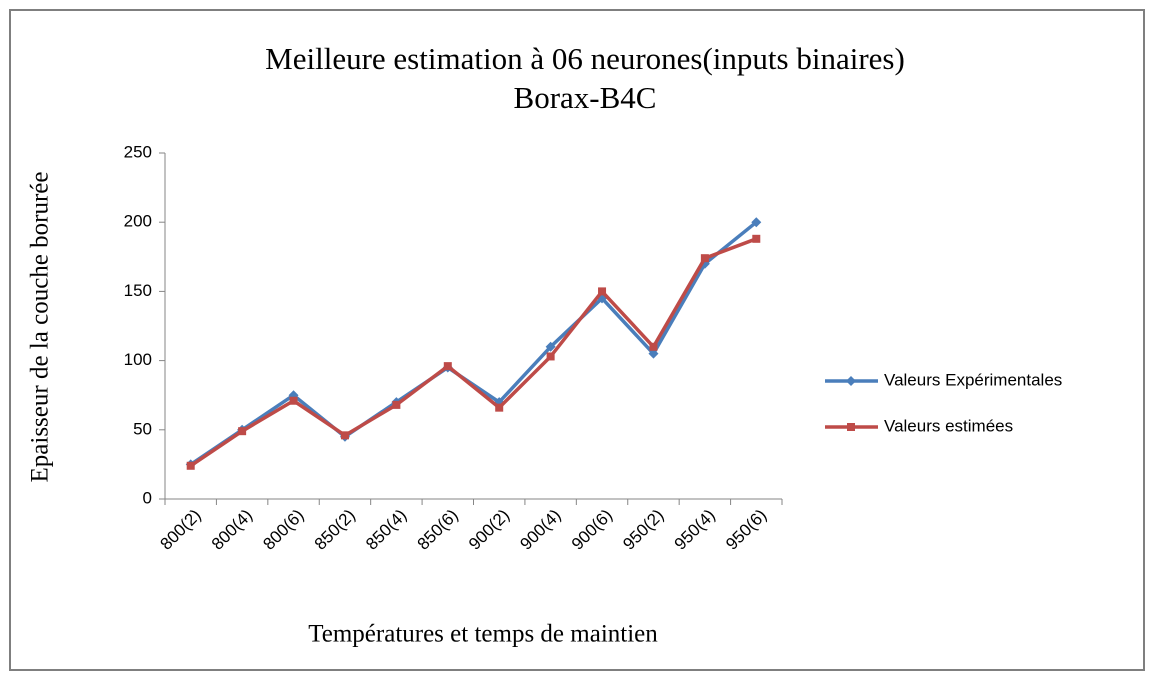  Describe the element at coordinates (142, 428) in the screenshot. I see `y-tick-label: 50` at that location.